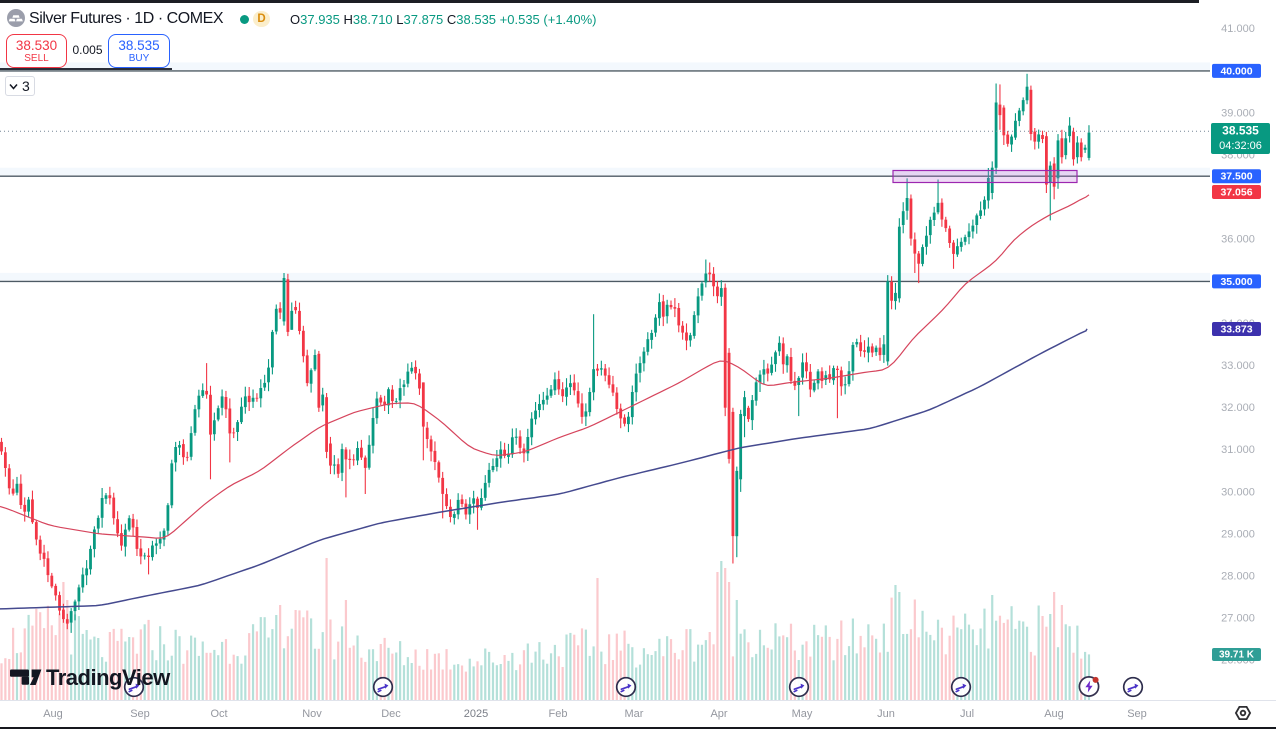 Image resolution: width=1276 pixels, height=729 pixels. What do you see at coordinates (967, 714) in the screenshot?
I see `svg-text: Jul` at bounding box center [967, 714].